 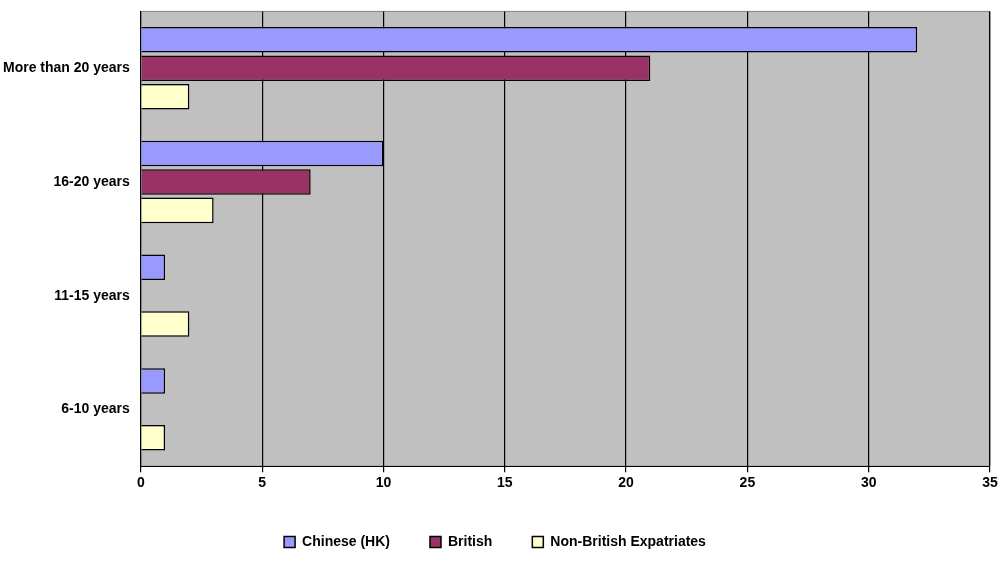 What do you see at coordinates (628, 540) in the screenshot?
I see `legend-label: Non-British Expatriates` at bounding box center [628, 540].